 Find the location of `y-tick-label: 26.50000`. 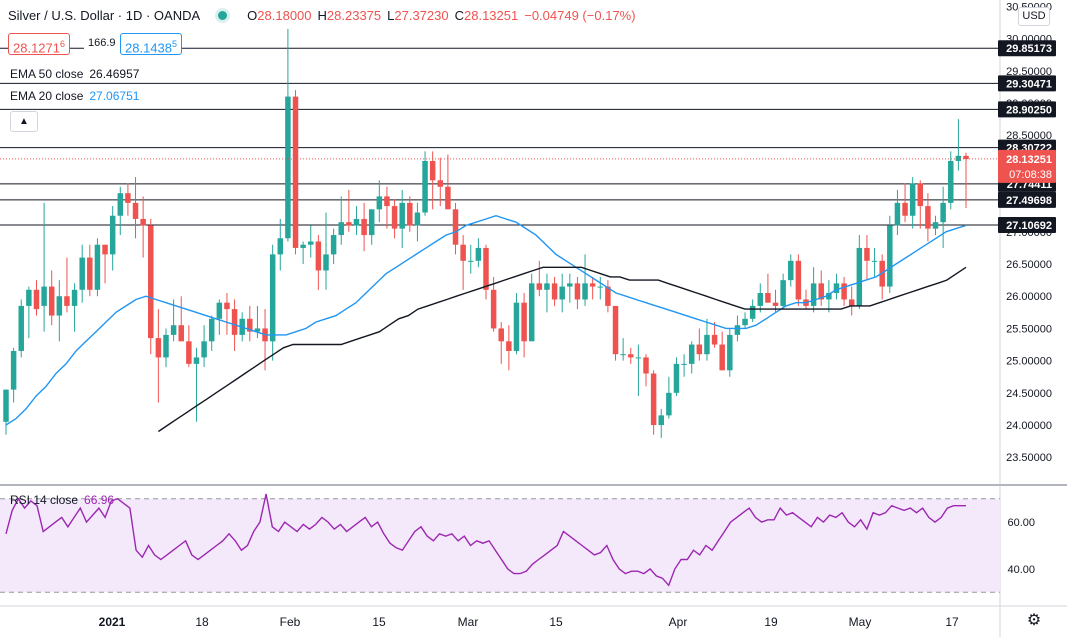

y-tick-label: 26.50000 is located at coordinates (1029, 265).